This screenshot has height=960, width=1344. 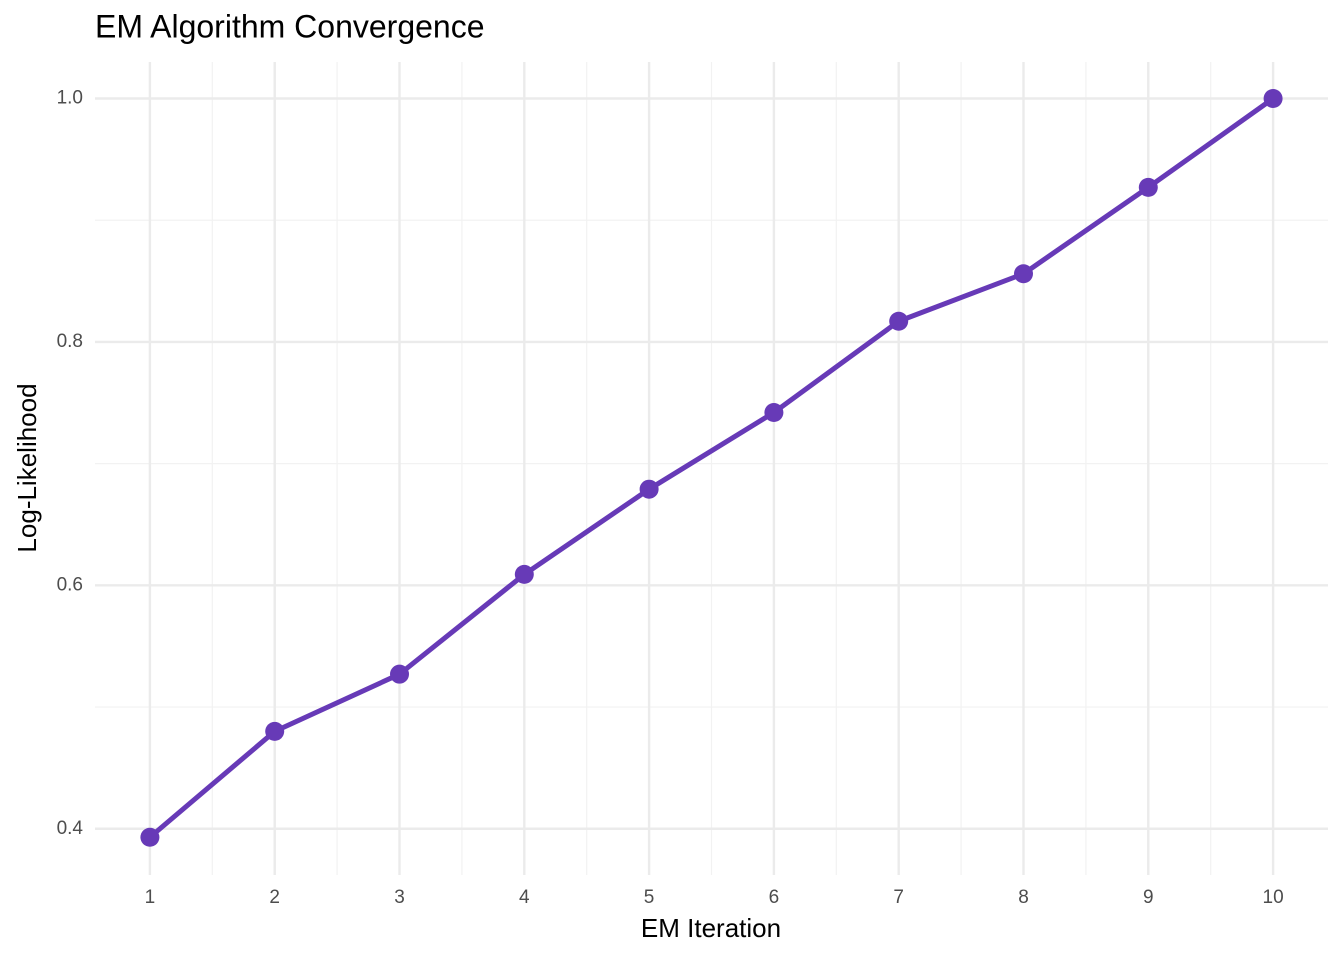 I want to click on x-tick-label: 9, so click(x=1148, y=897).